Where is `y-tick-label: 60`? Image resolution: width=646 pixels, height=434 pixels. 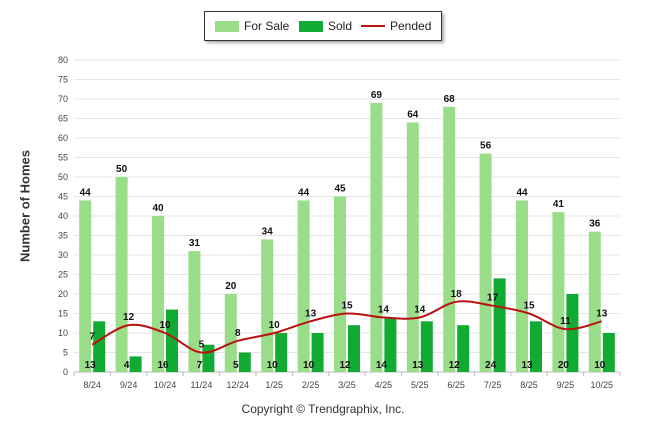 y-tick-label: 60 is located at coordinates (63, 138).